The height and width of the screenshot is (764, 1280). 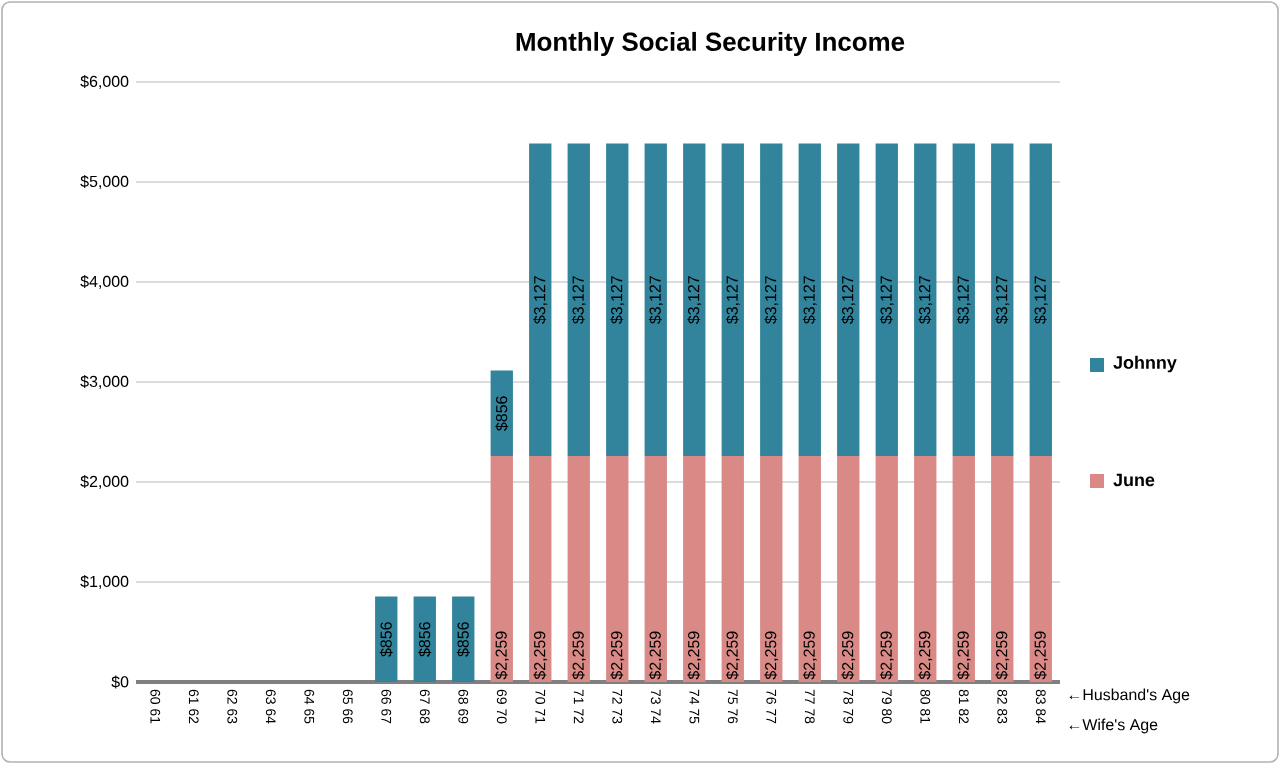 What do you see at coordinates (710, 44) in the screenshot?
I see `chart-title: Monthly Social Security Income` at bounding box center [710, 44].